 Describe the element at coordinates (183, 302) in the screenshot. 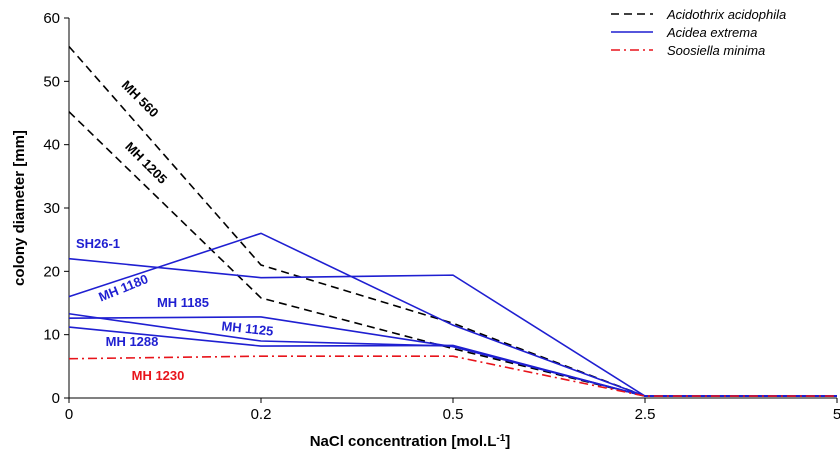

I see `series-label: MH 1185` at that location.